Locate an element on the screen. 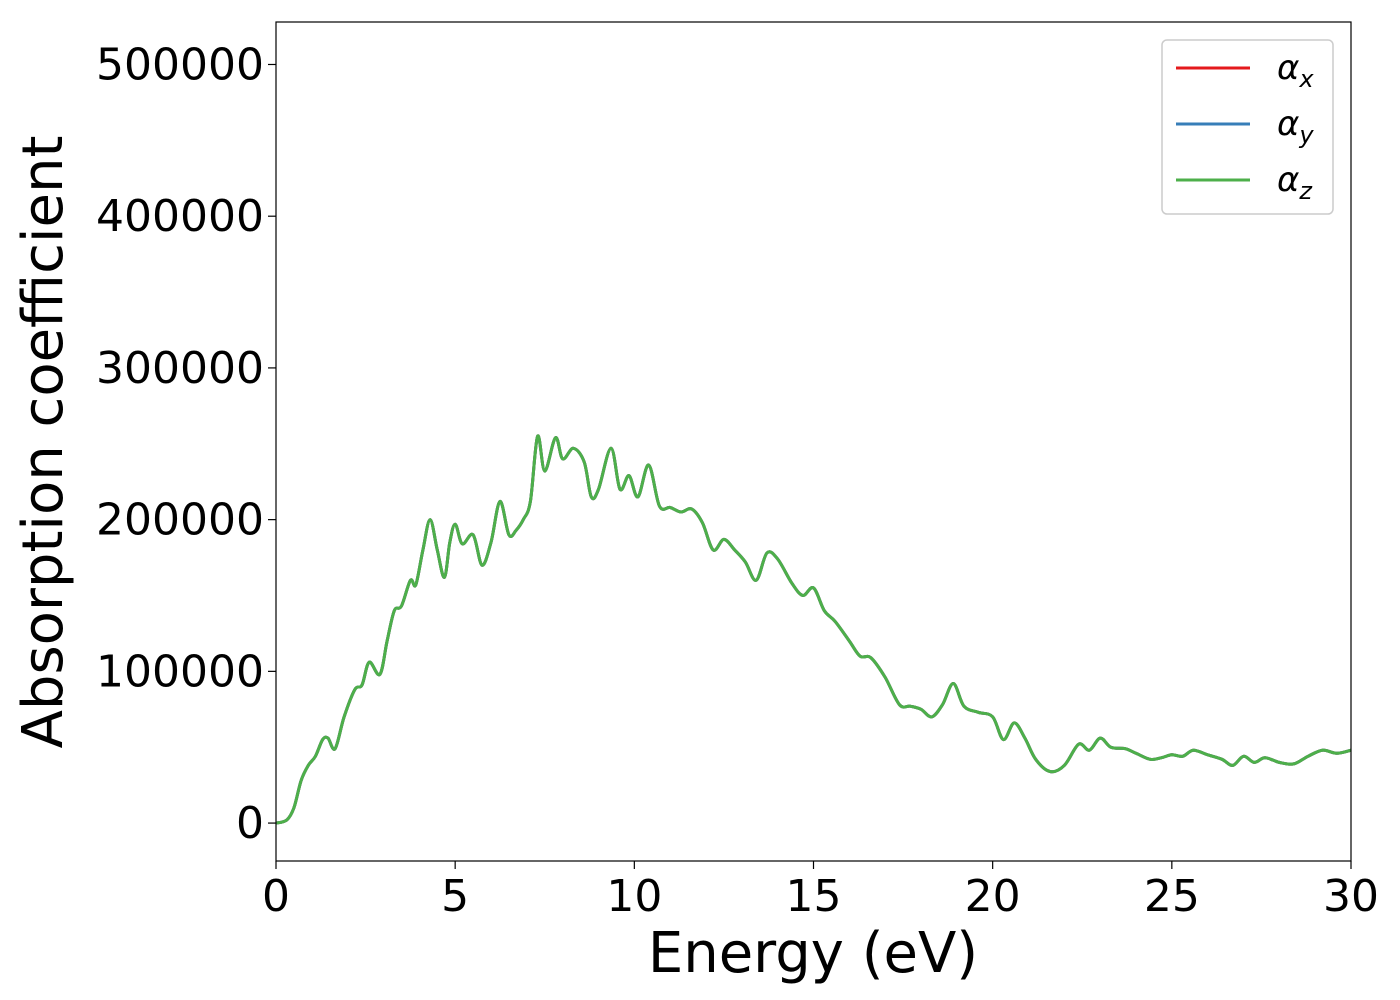 The width and height of the screenshot is (1400, 1000). legend-frame is located at coordinates (1247, 127).